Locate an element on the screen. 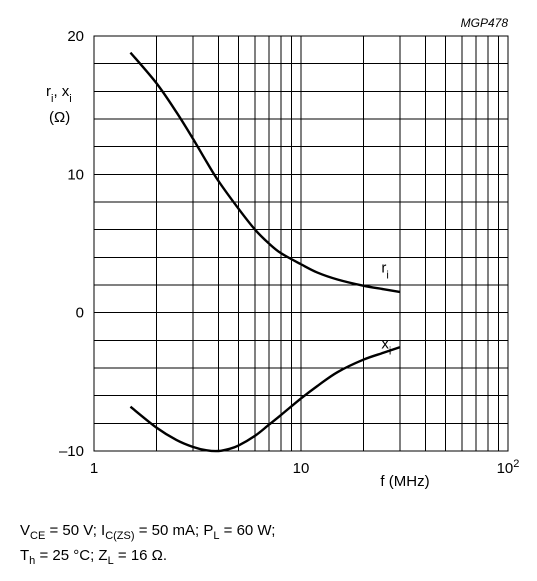 This screenshot has height=581, width=537. y-axis-unit: (Ω) is located at coordinates (59, 117).